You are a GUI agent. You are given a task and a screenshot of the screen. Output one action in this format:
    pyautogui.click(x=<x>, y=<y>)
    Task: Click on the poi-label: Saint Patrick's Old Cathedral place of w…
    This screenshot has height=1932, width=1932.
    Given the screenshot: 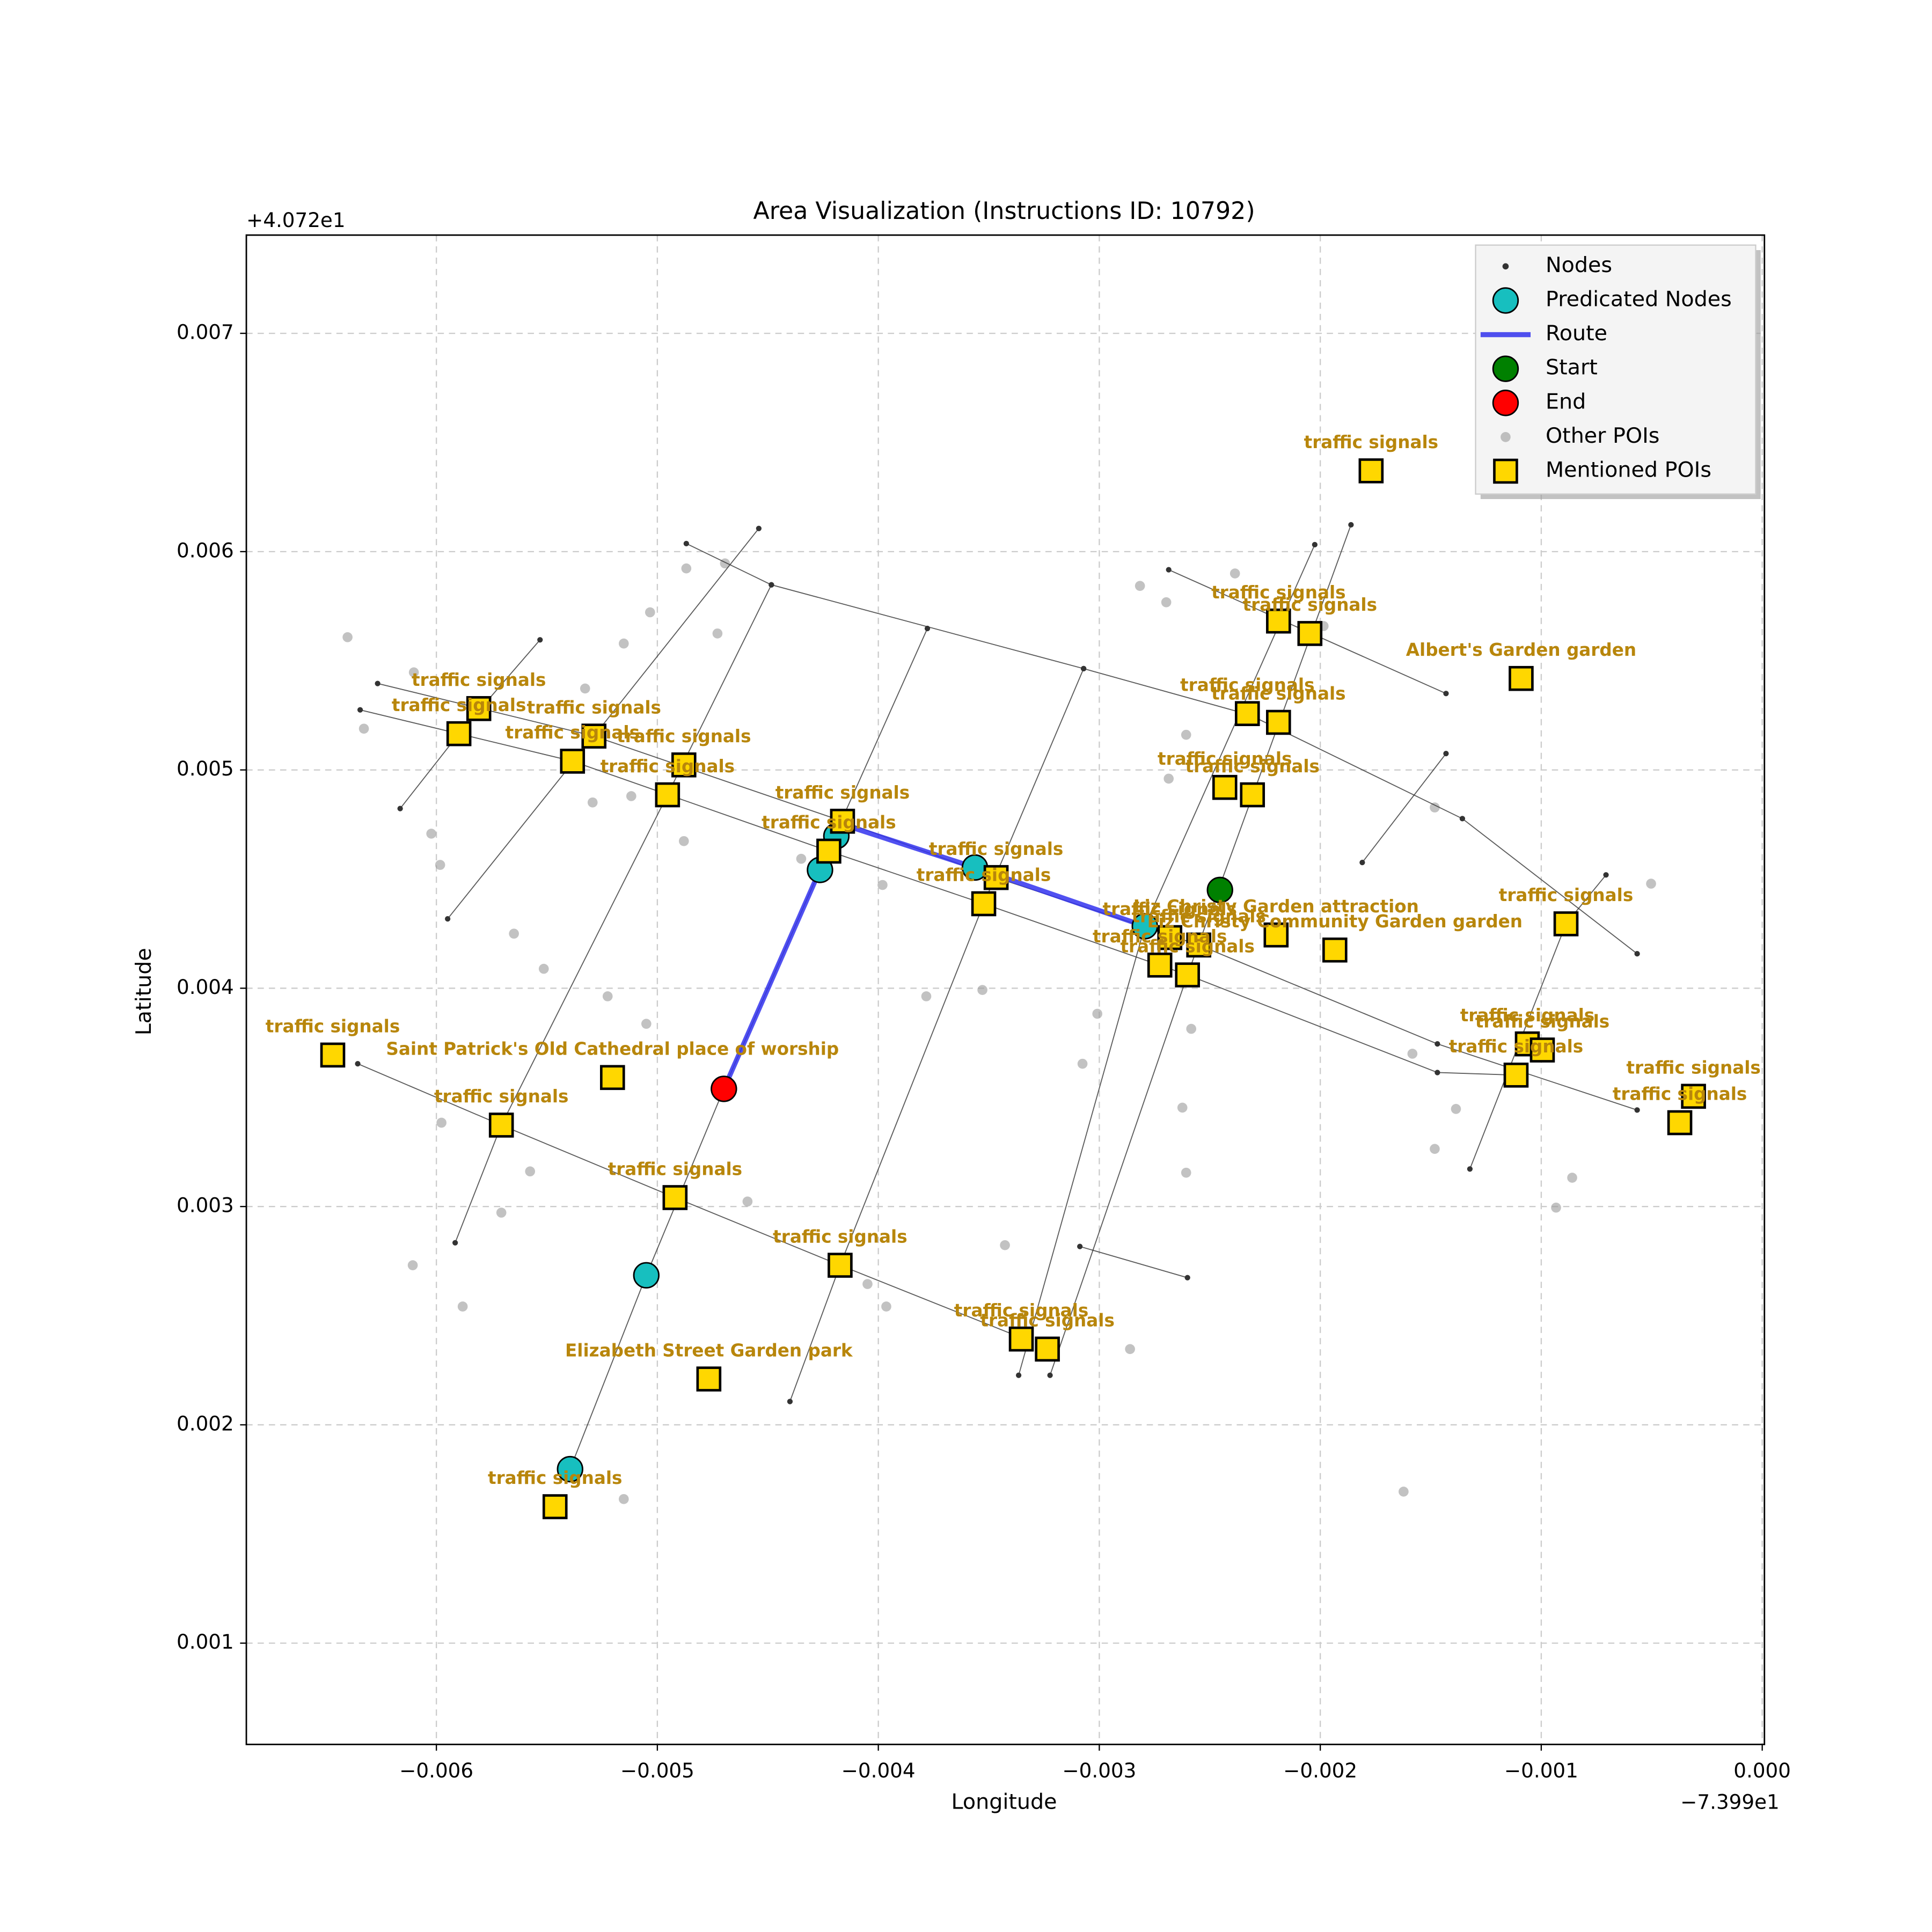 What is the action you would take?
    pyautogui.click(x=612, y=1049)
    